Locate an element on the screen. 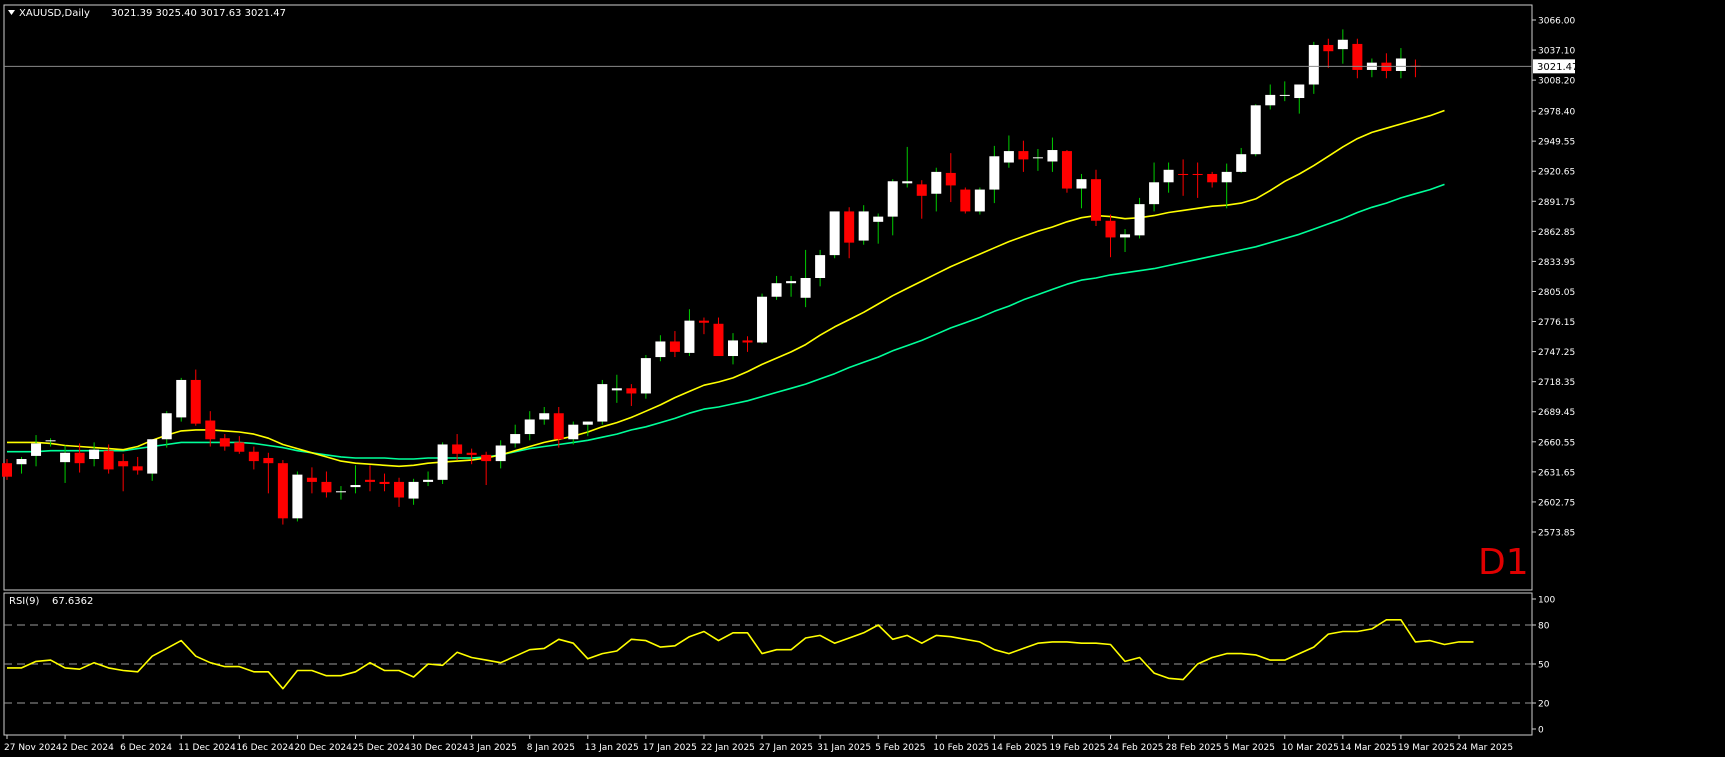  candle-body-bull is located at coordinates (500, 453).